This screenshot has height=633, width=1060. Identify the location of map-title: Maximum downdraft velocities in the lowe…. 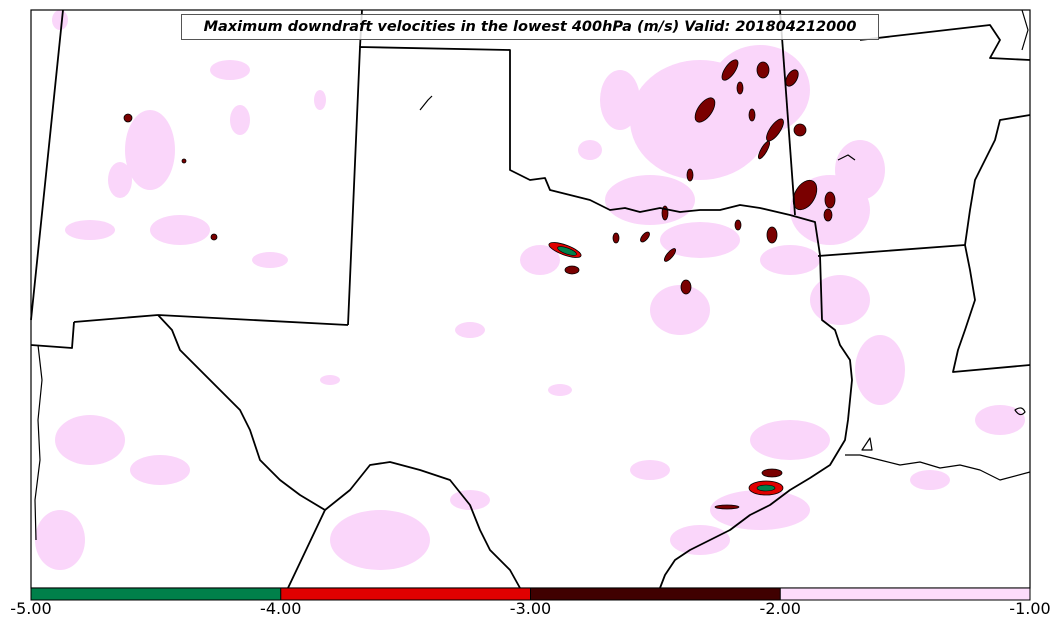
(530, 27).